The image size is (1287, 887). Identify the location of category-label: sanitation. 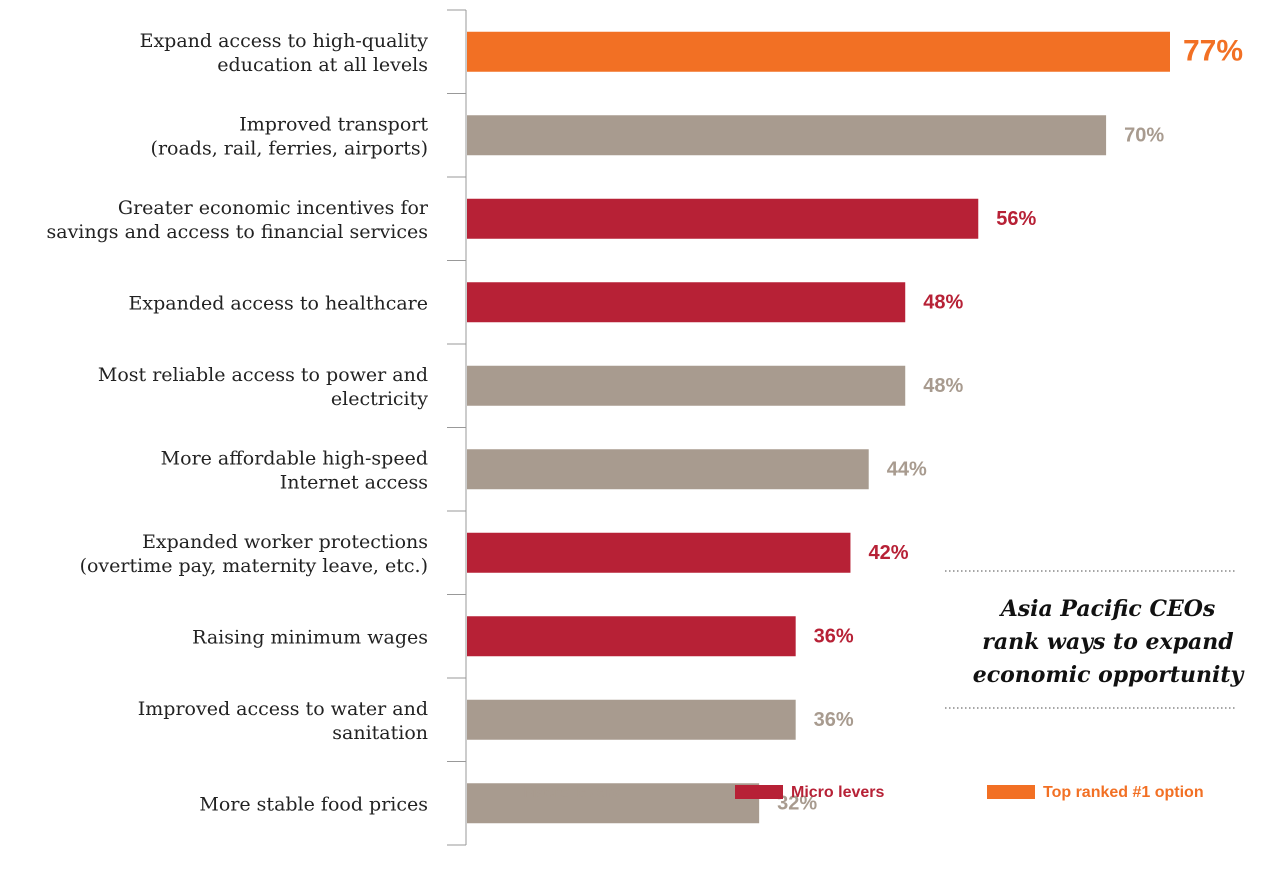
(380, 733).